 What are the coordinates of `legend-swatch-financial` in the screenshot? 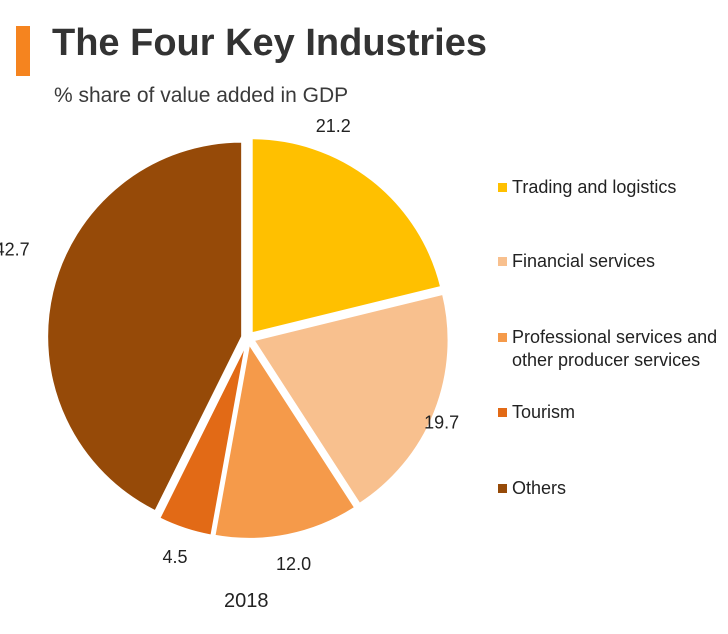 It's located at (502, 261).